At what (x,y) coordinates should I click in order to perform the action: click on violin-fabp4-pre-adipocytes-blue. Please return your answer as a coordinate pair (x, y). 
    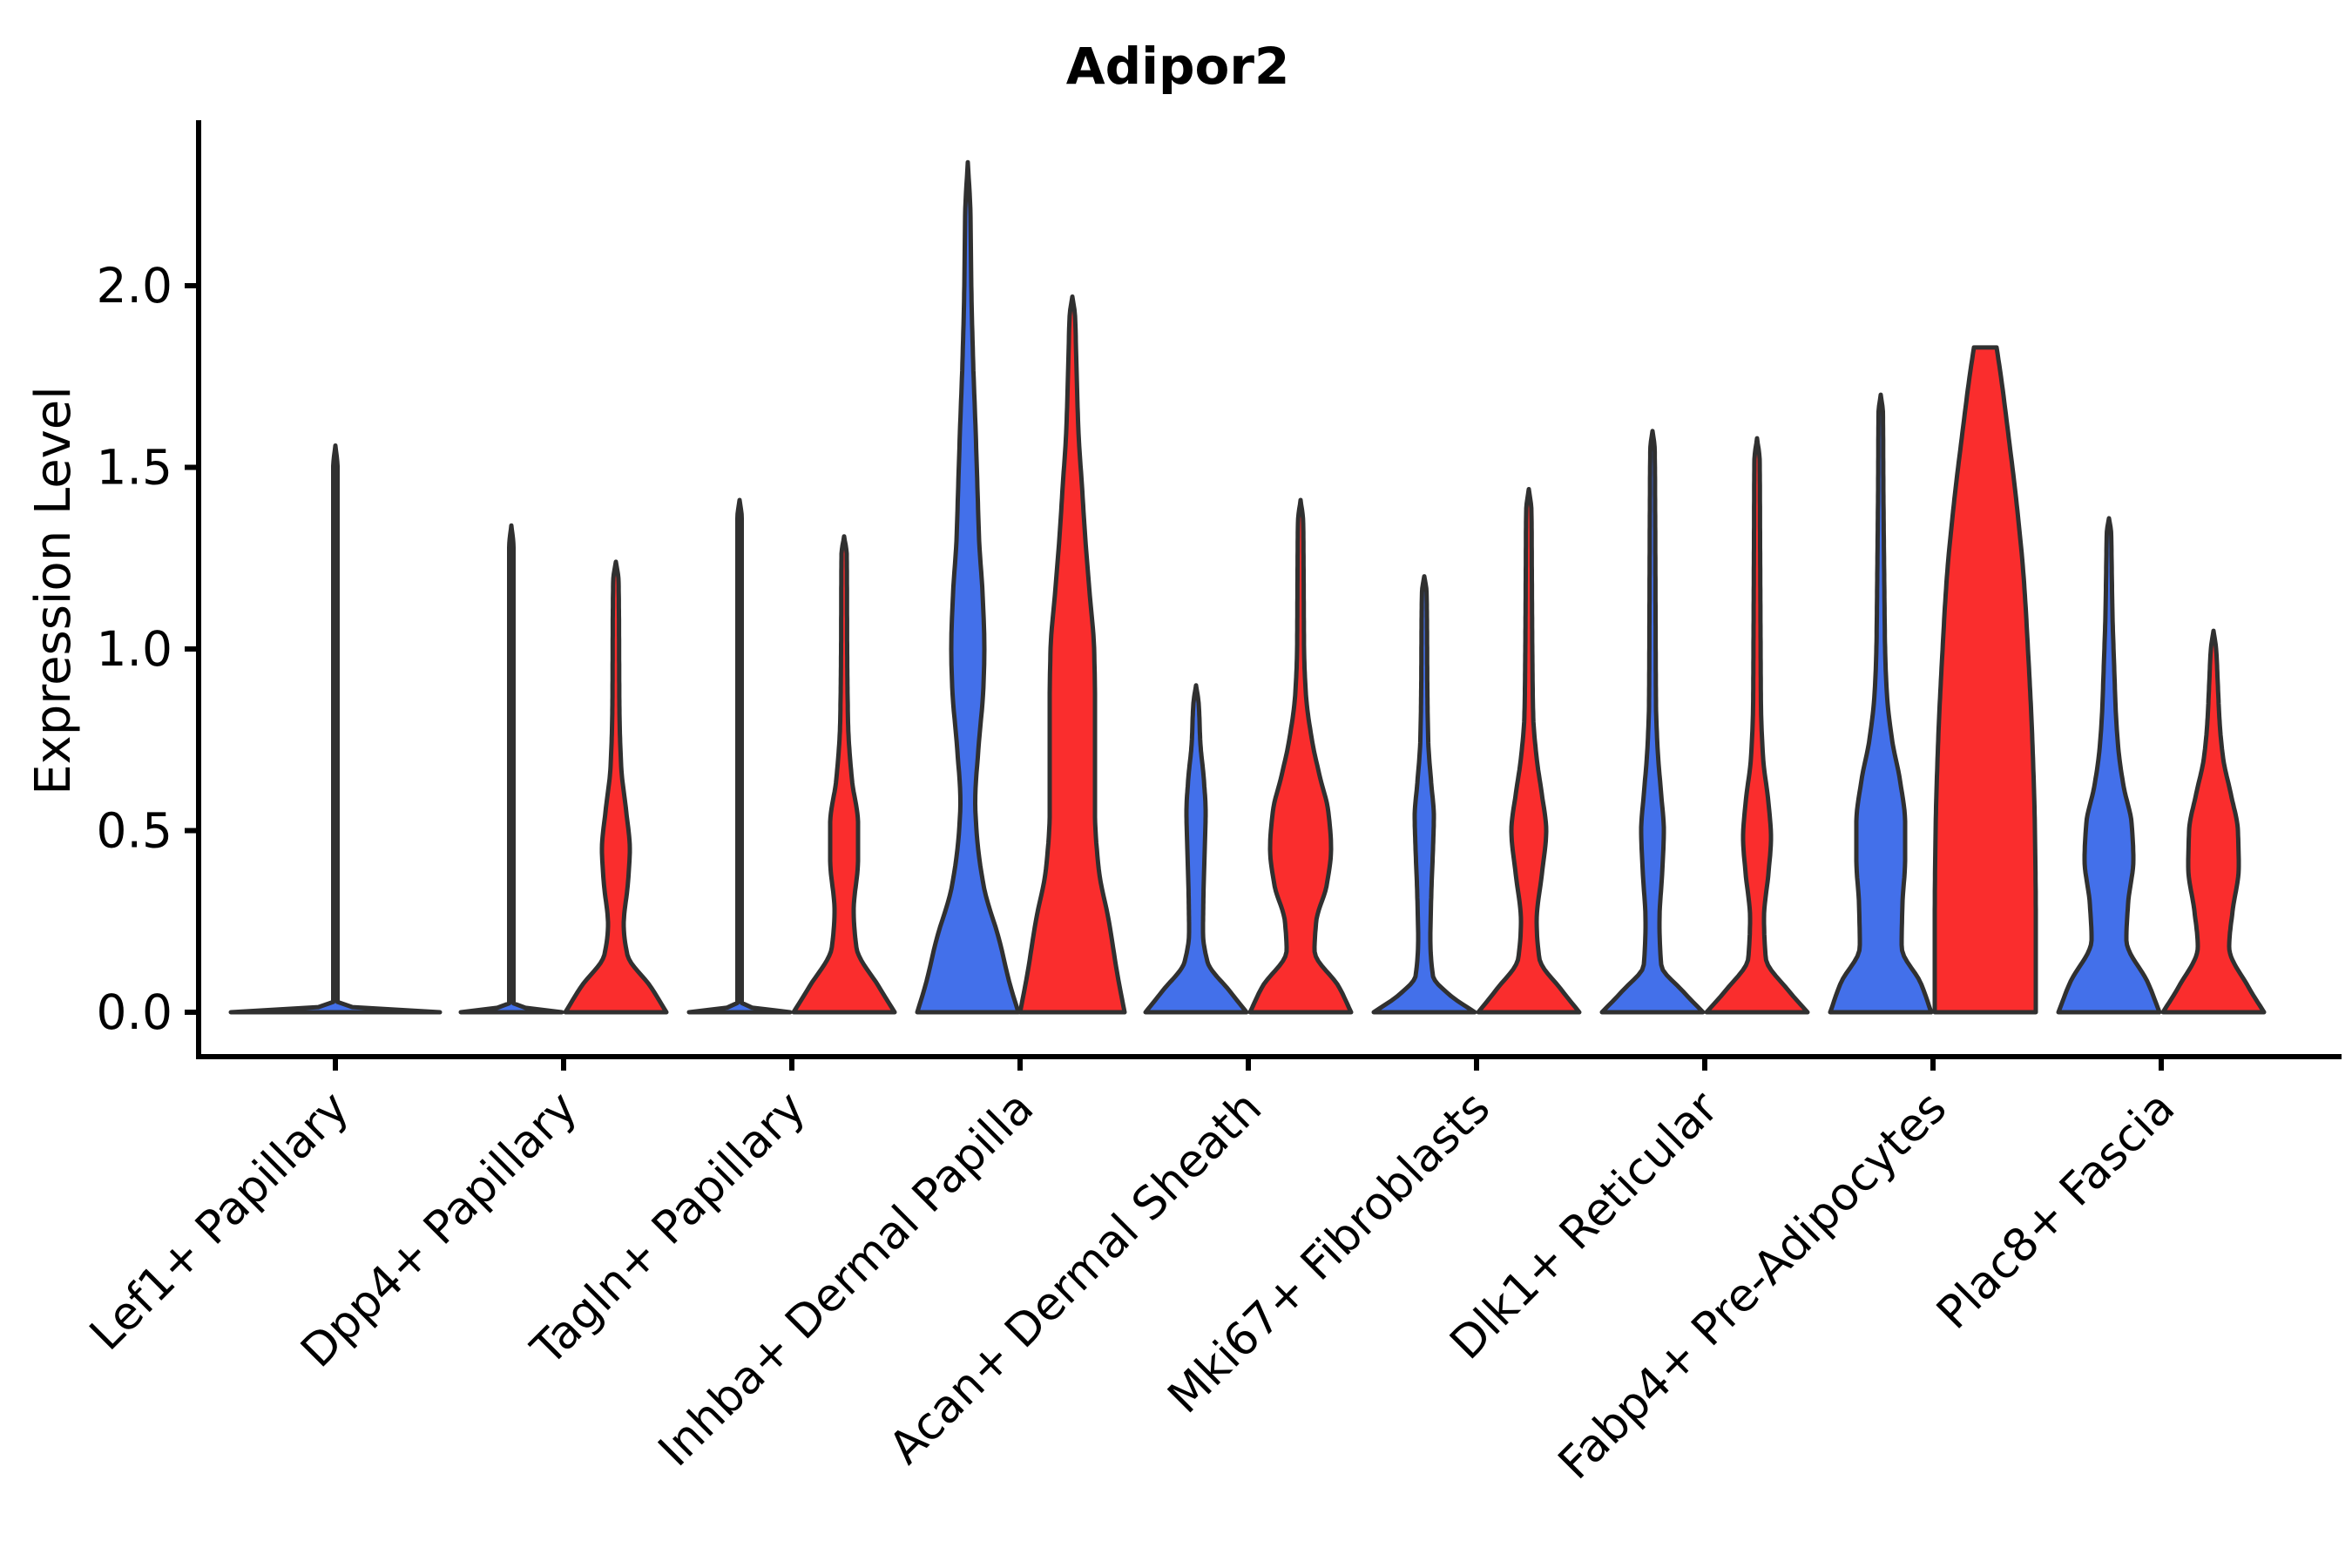
    Looking at the image, I should click on (1881, 703).